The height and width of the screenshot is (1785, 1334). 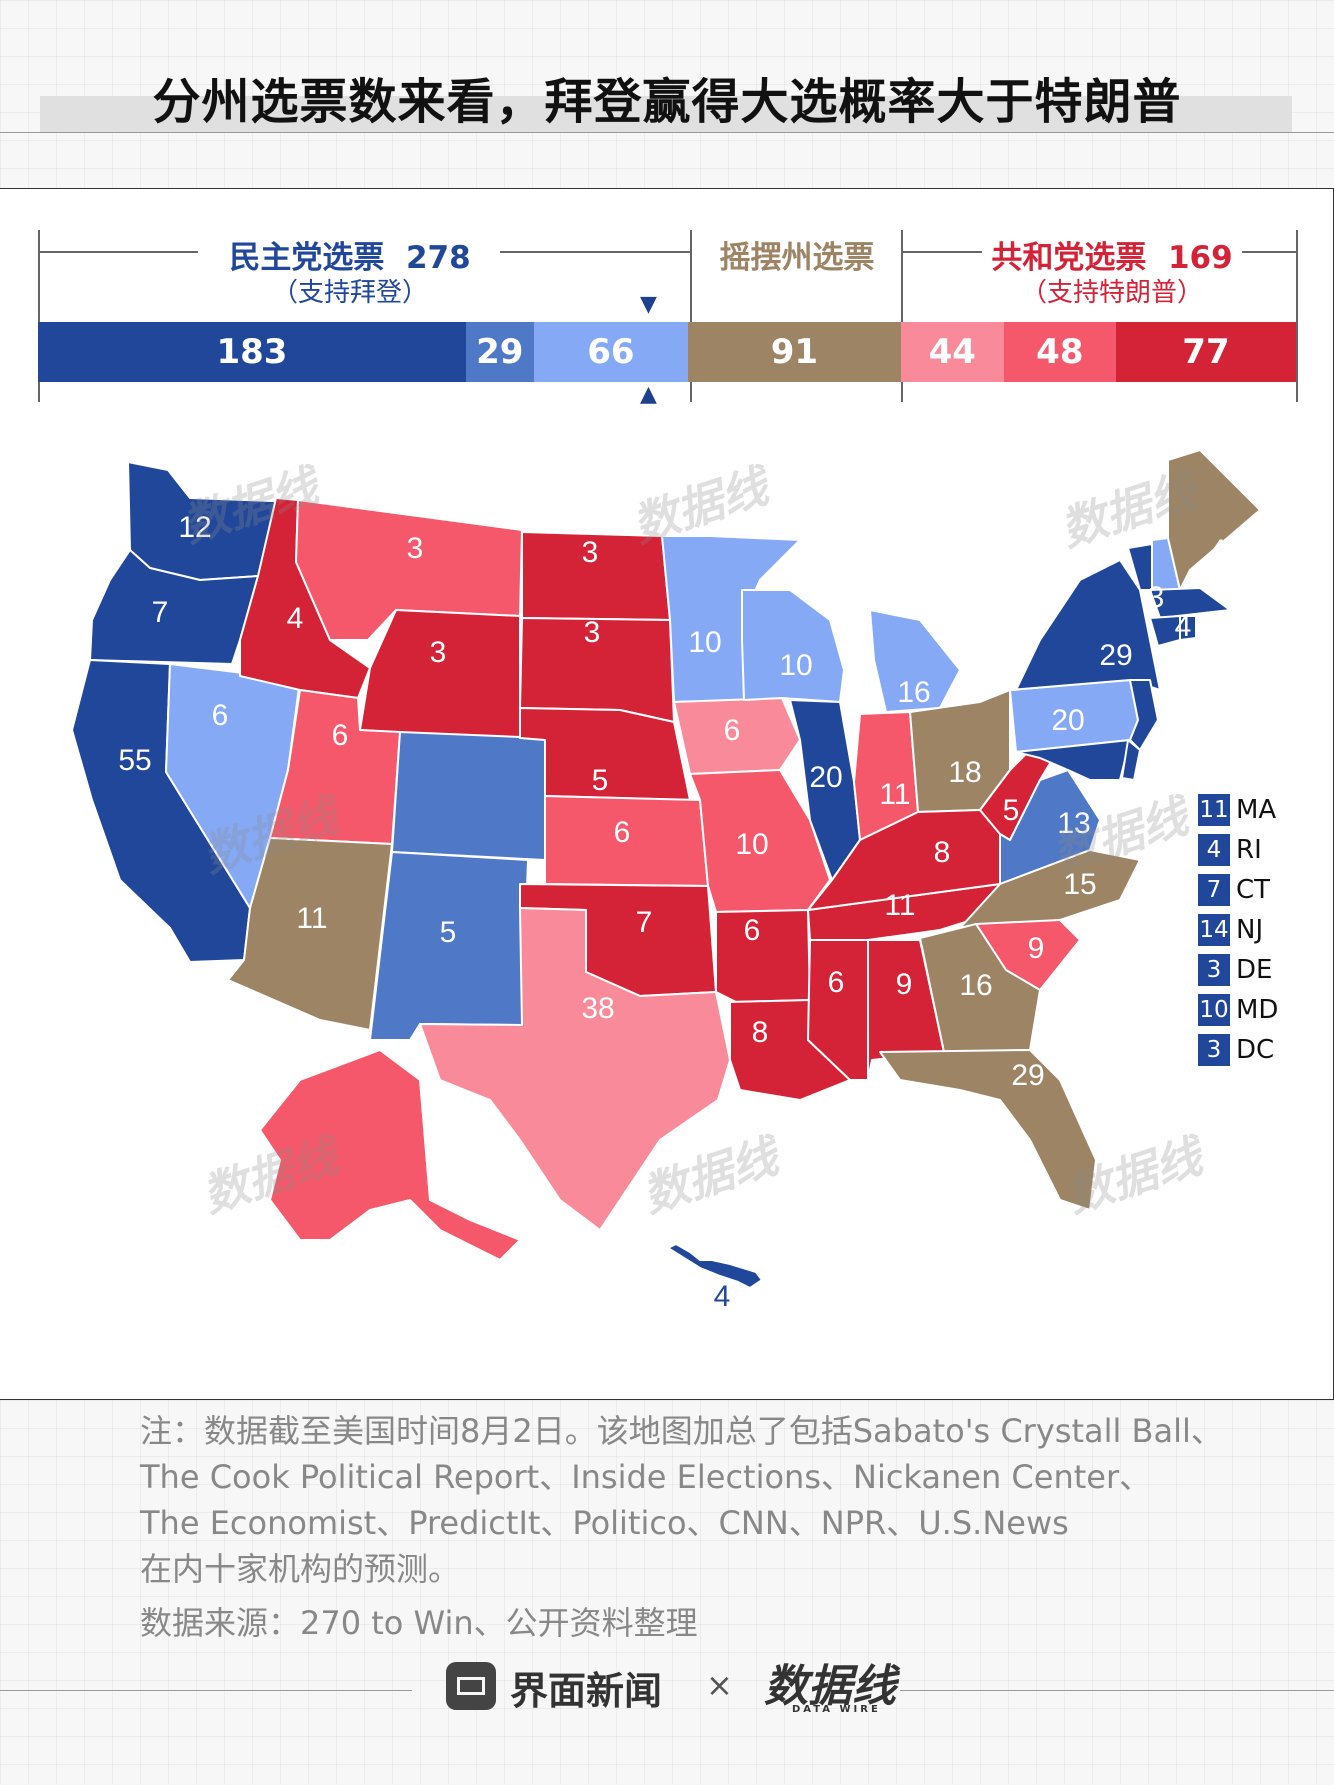 What do you see at coordinates (1250, 930) in the screenshot?
I see `legend-state-abbr: NJ` at bounding box center [1250, 930].